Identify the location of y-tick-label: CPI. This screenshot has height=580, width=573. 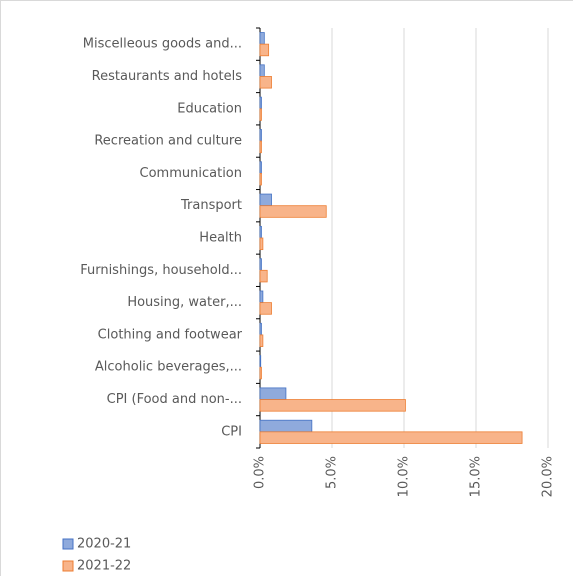
(231, 431).